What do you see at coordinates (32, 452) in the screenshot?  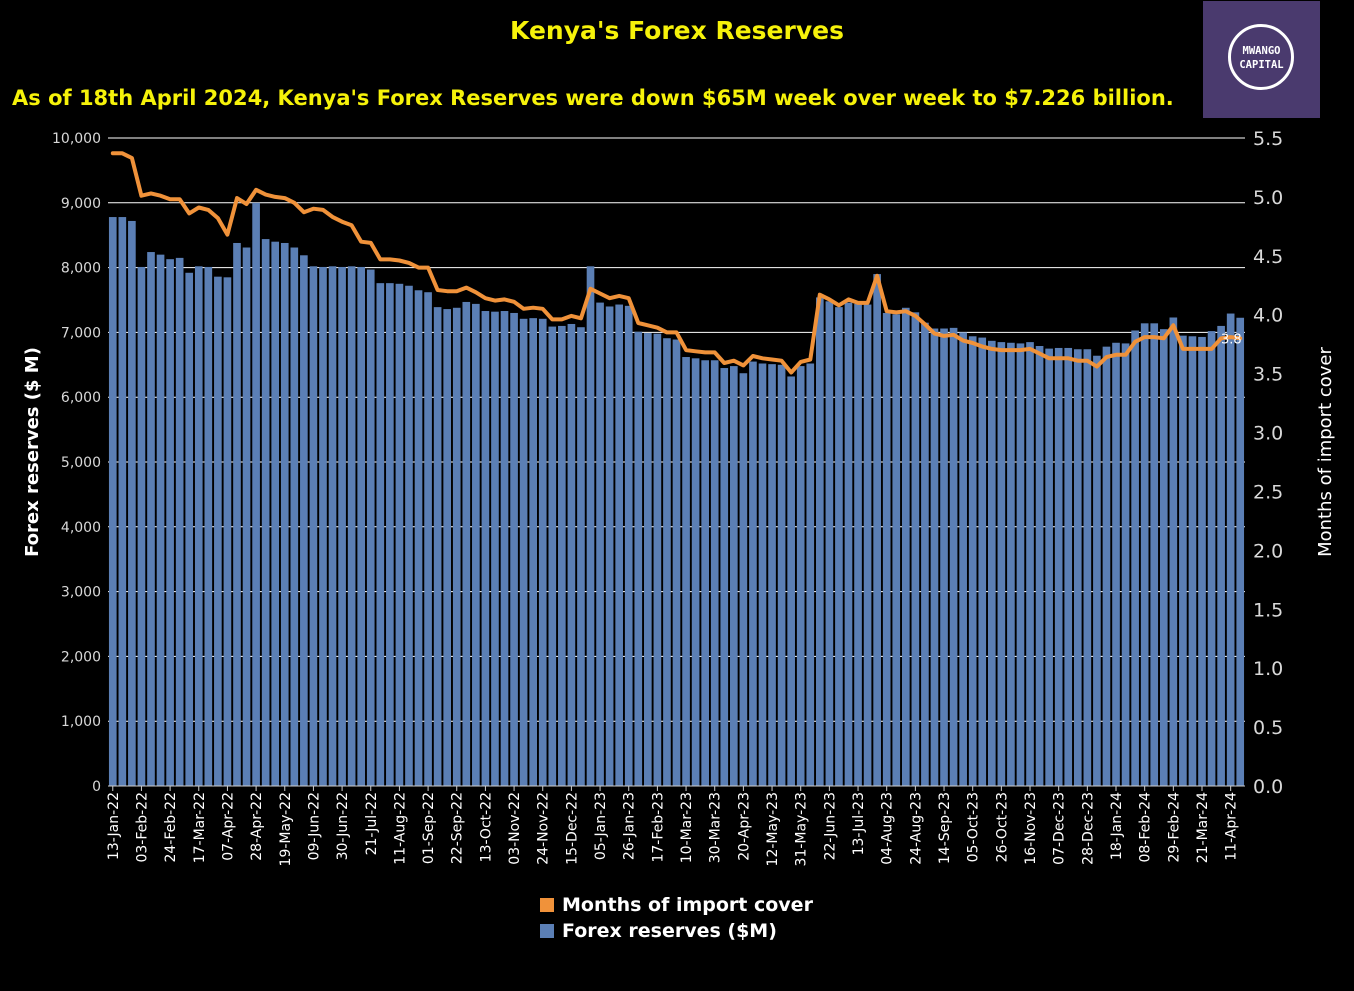 I see `y-axis-label: Forex reserves ($ M)` at bounding box center [32, 452].